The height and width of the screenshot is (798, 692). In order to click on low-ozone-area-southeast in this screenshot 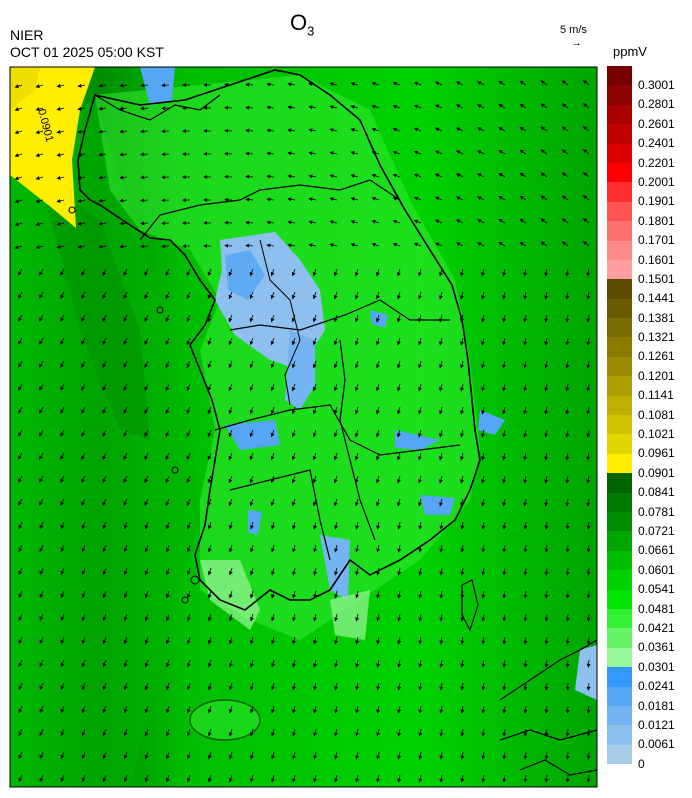, I will do `click(437, 505)`.